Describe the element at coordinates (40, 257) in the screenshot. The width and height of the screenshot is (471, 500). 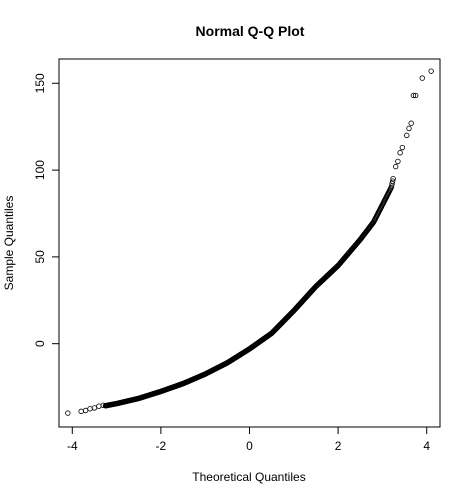
I see `y-tick-label: 50` at that location.